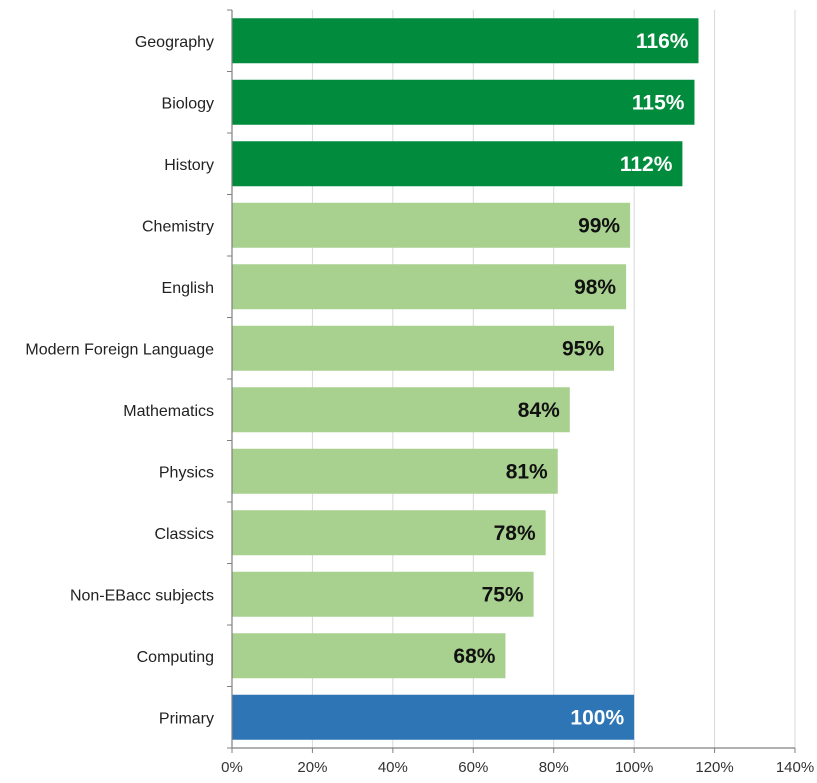  Describe the element at coordinates (186, 718) in the screenshot. I see `category-label: Primary` at that location.